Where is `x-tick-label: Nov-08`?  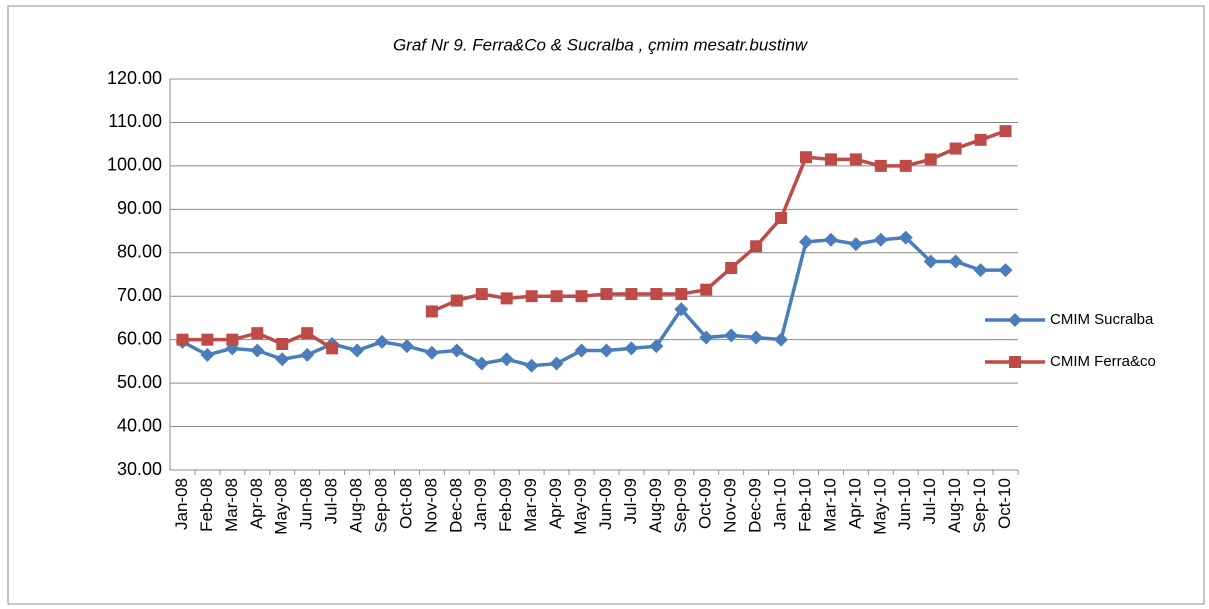
x-tick-label: Nov-08 is located at coordinates (430, 505).